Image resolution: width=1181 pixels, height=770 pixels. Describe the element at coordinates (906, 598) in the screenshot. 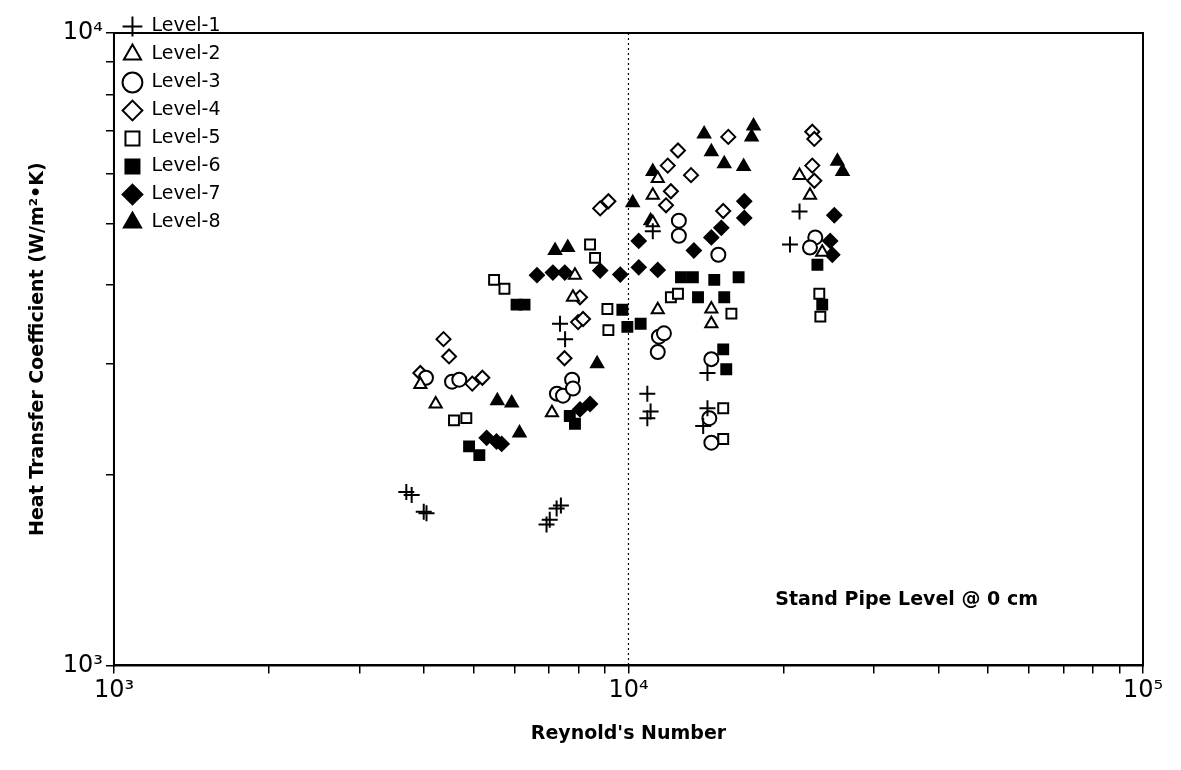

I see `annotation: Stand Pipe Level @ 0 cm` at that location.